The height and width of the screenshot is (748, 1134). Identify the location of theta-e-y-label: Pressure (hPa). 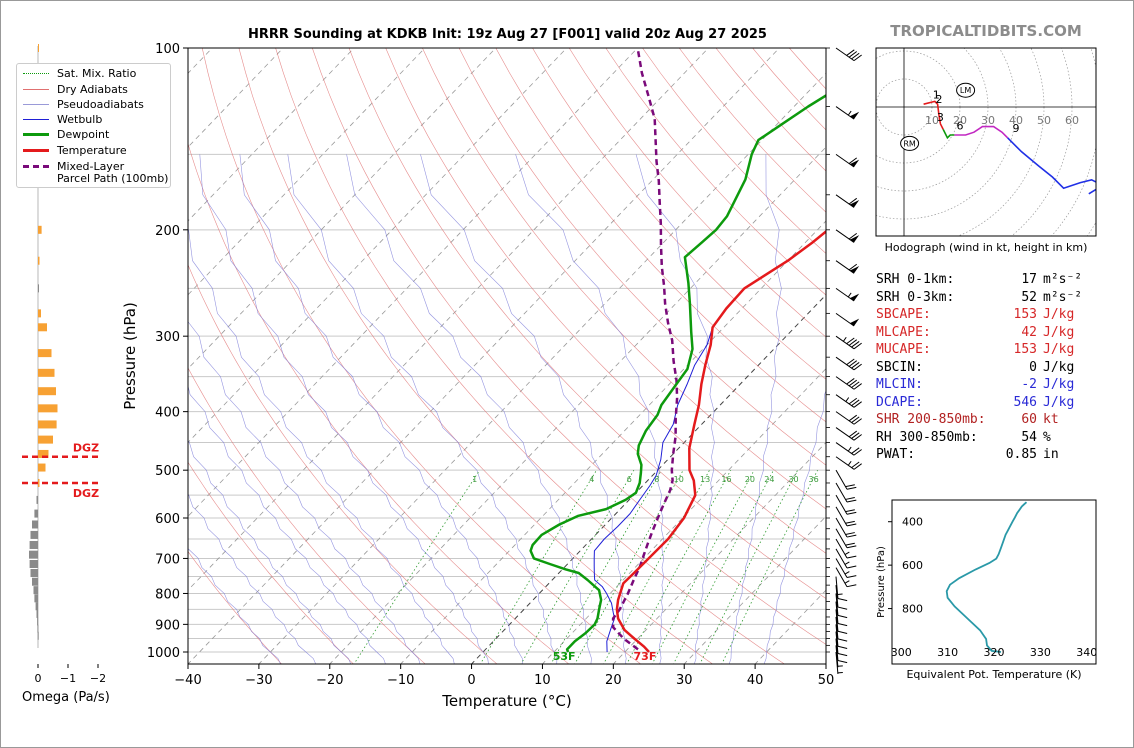
(881, 582).